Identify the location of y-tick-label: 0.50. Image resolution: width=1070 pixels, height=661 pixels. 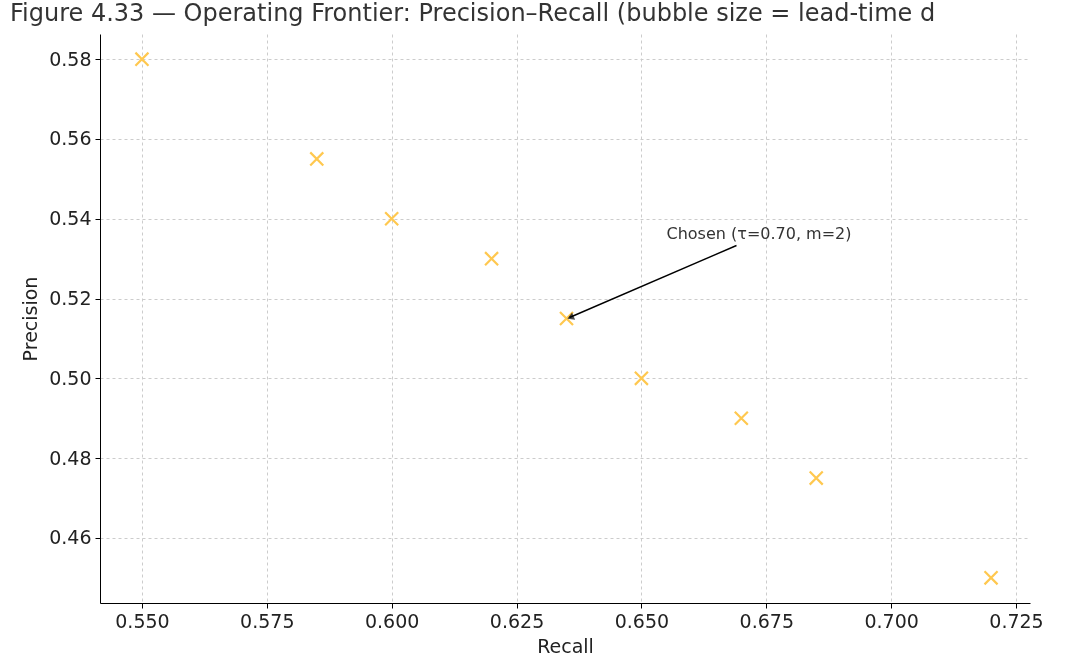
(70, 377).